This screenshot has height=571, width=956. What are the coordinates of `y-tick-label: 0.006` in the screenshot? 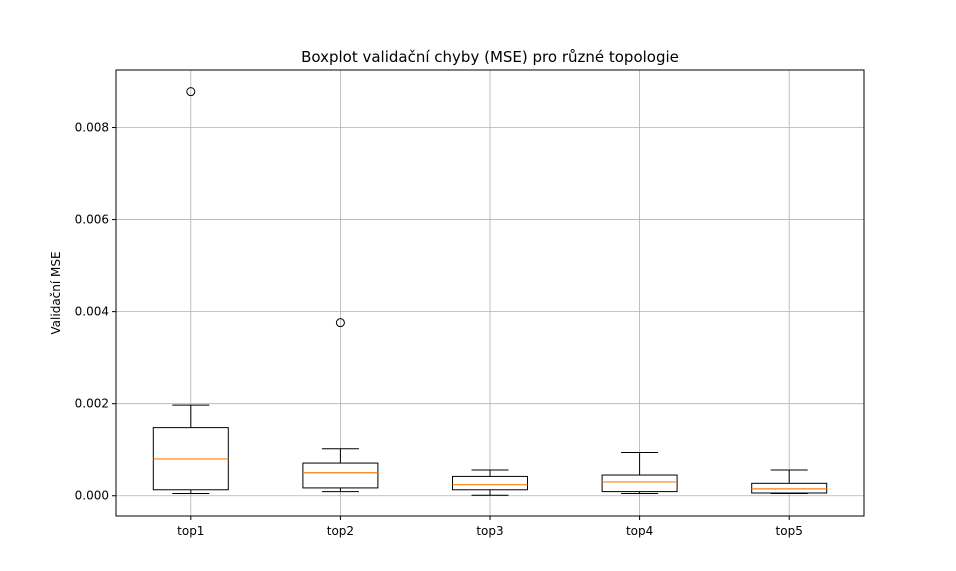 It's located at (92, 220).